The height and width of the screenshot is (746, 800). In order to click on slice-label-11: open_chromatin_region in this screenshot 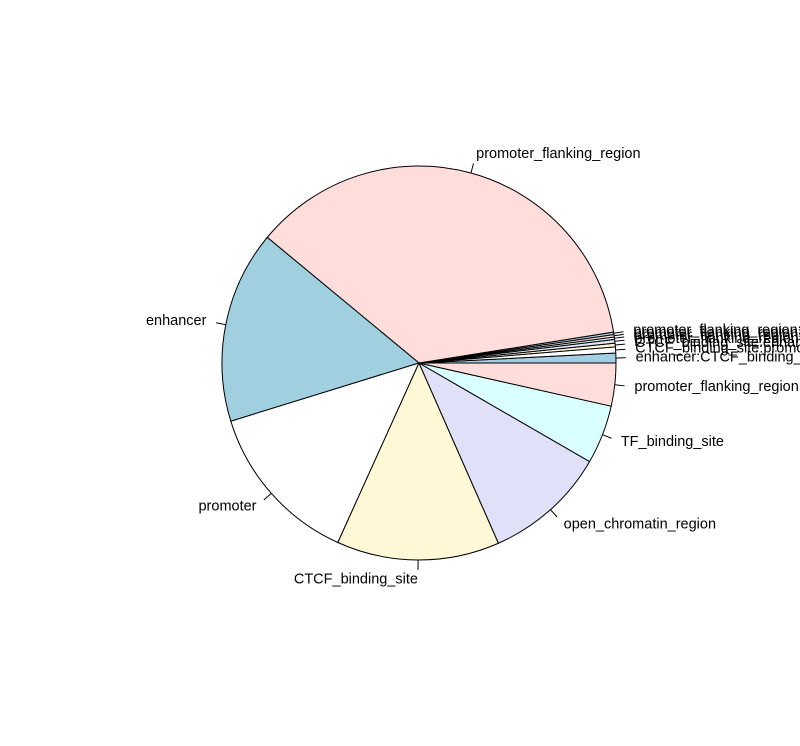, I will do `click(640, 524)`.